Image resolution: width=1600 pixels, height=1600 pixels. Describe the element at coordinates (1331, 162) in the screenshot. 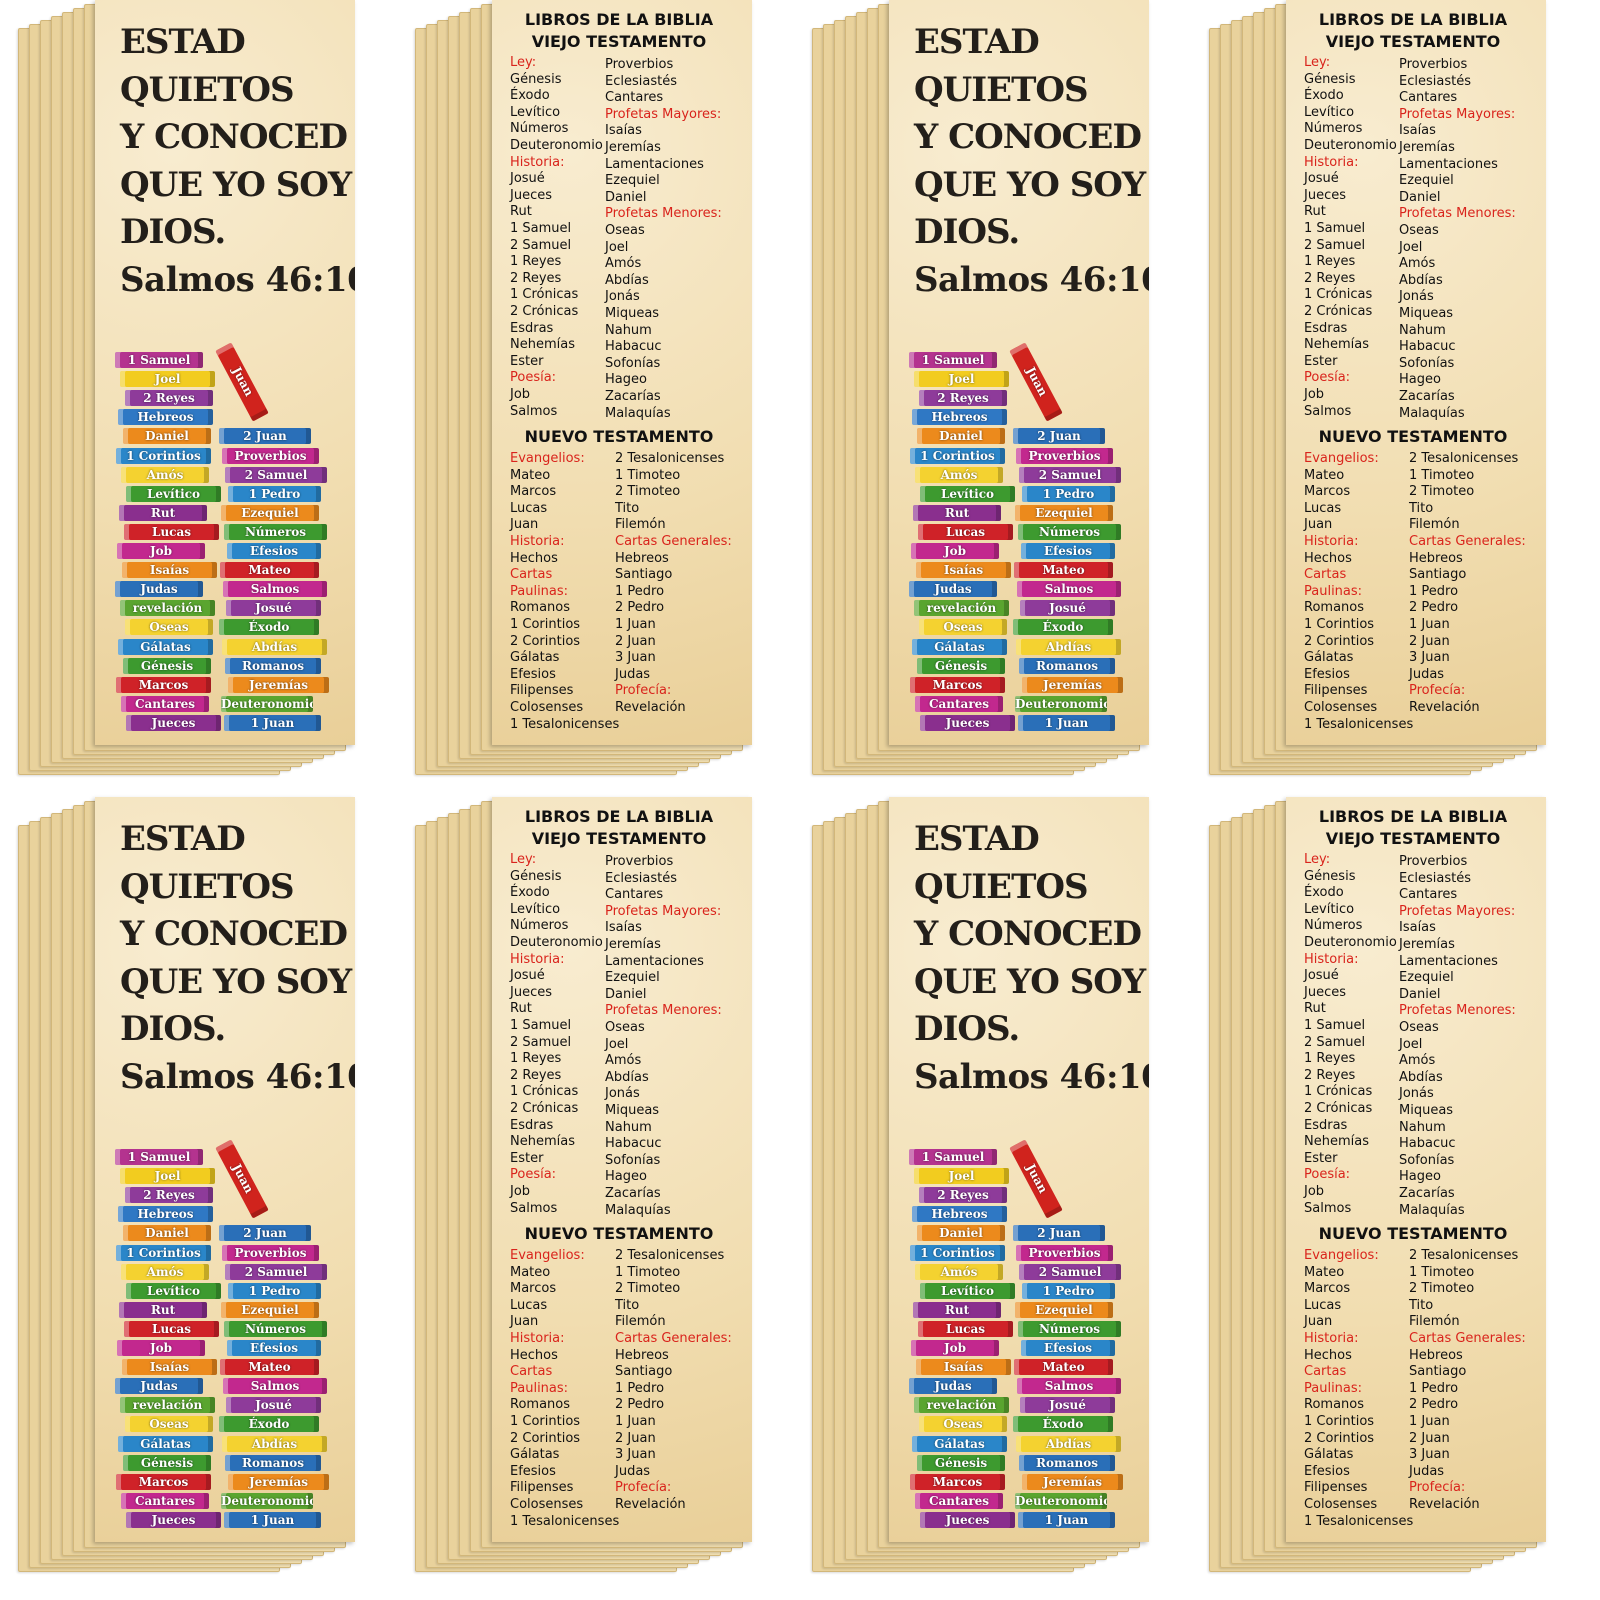

I see `section-heading: Historia:` at that location.